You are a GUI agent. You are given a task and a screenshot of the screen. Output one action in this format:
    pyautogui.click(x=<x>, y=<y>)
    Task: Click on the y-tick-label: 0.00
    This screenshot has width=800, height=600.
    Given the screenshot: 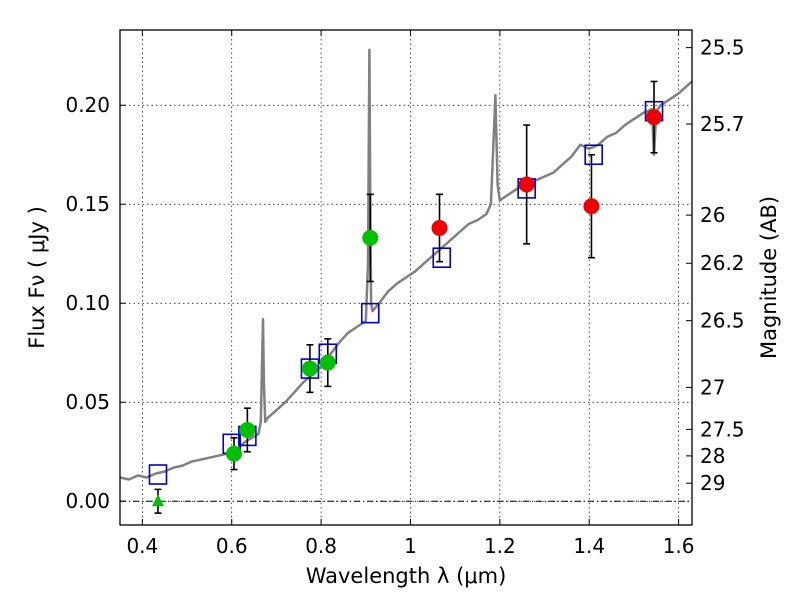 What is the action you would take?
    pyautogui.click(x=87, y=501)
    